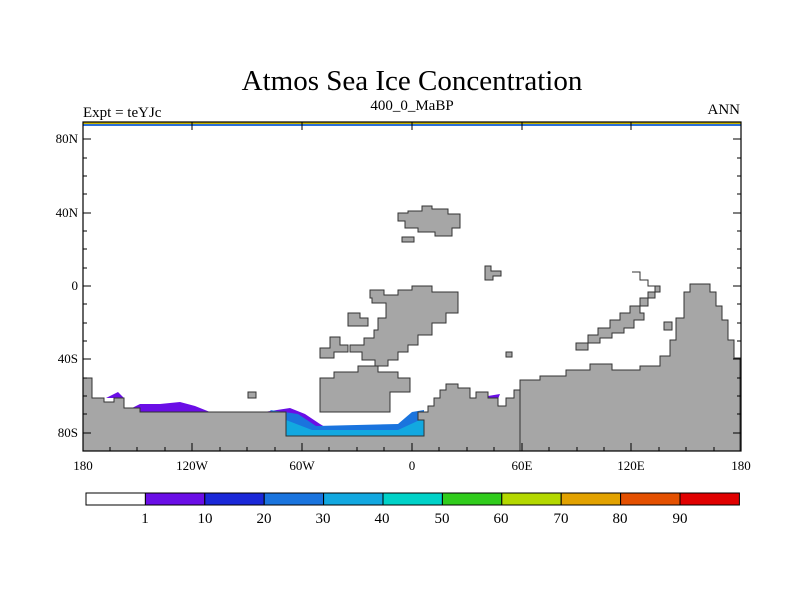 The height and width of the screenshot is (600, 800). I want to click on x-axis-labels: 180 120W 60W 0 60E 120E 180, so click(412, 465).